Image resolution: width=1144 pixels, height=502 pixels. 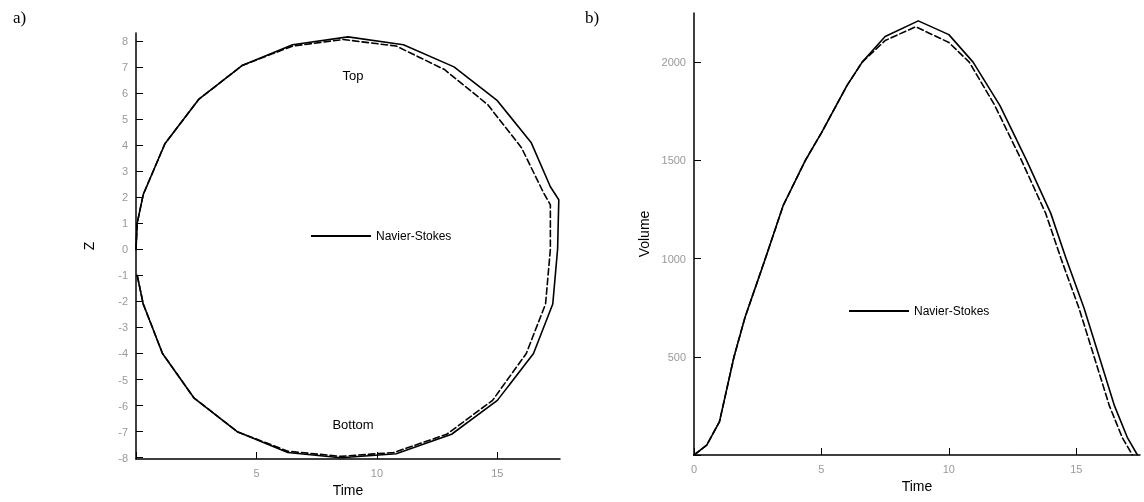 What do you see at coordinates (124, 118) in the screenshot?
I see `y-tick-label: 5` at bounding box center [124, 118].